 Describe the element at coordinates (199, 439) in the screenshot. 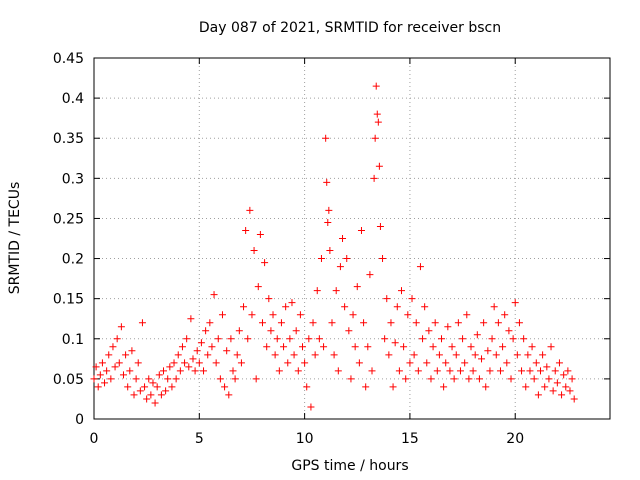

I see `x-tick-label: 5` at that location.